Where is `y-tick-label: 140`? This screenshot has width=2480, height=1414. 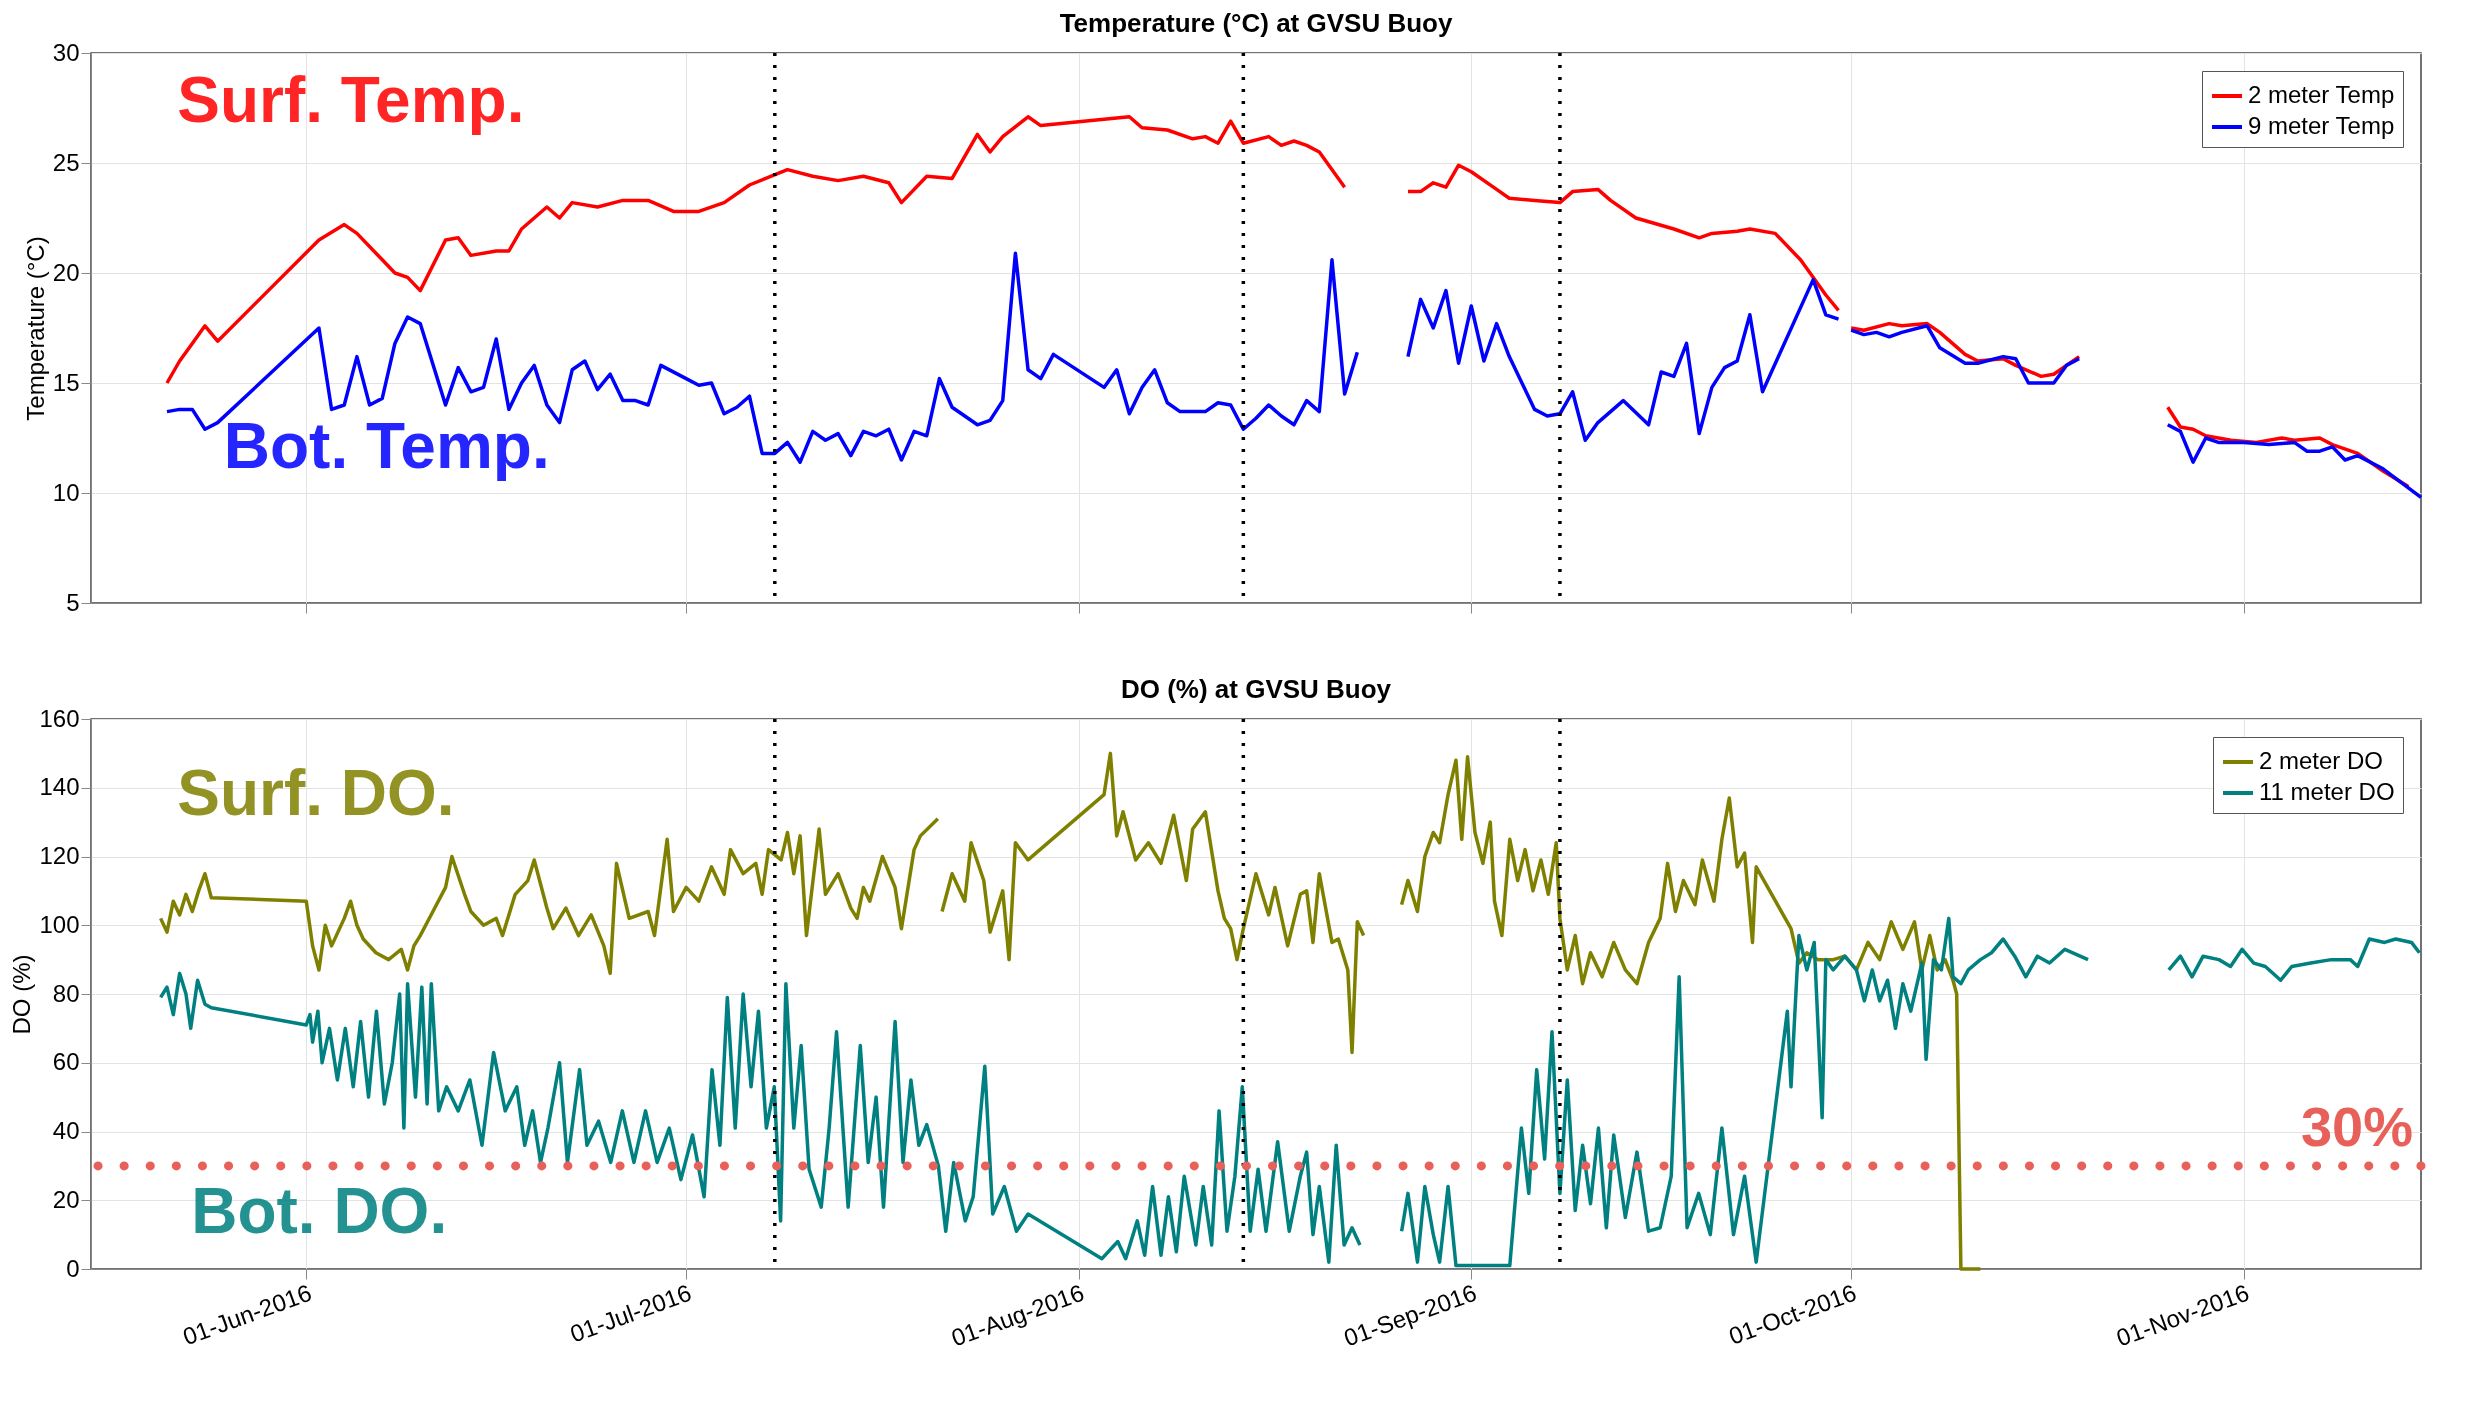
y-tick-label: 140 is located at coordinates (59, 787).